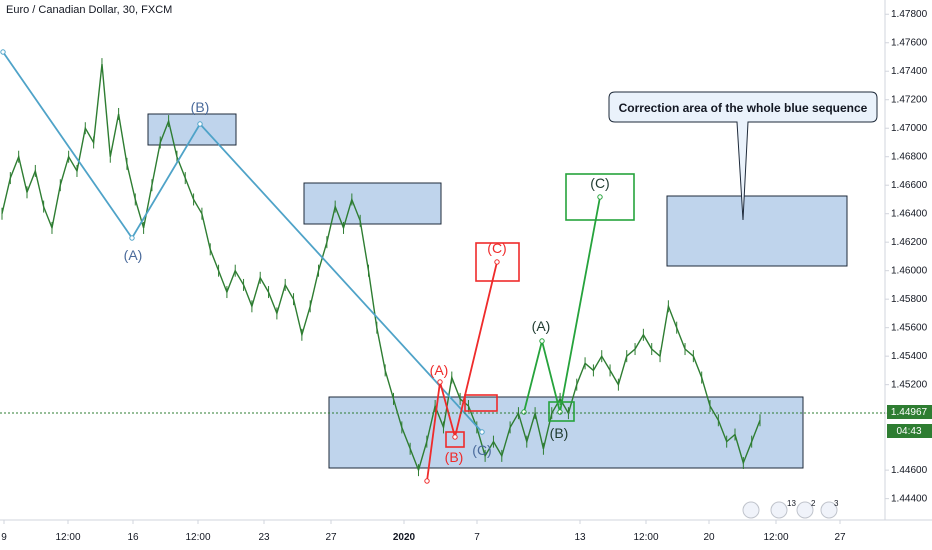  What do you see at coordinates (423, 531) in the screenshot?
I see `time-axis: 9 12:00 16 12:00 23 27 2020 7 13 12:00 20 12:00 27` at bounding box center [423, 531].